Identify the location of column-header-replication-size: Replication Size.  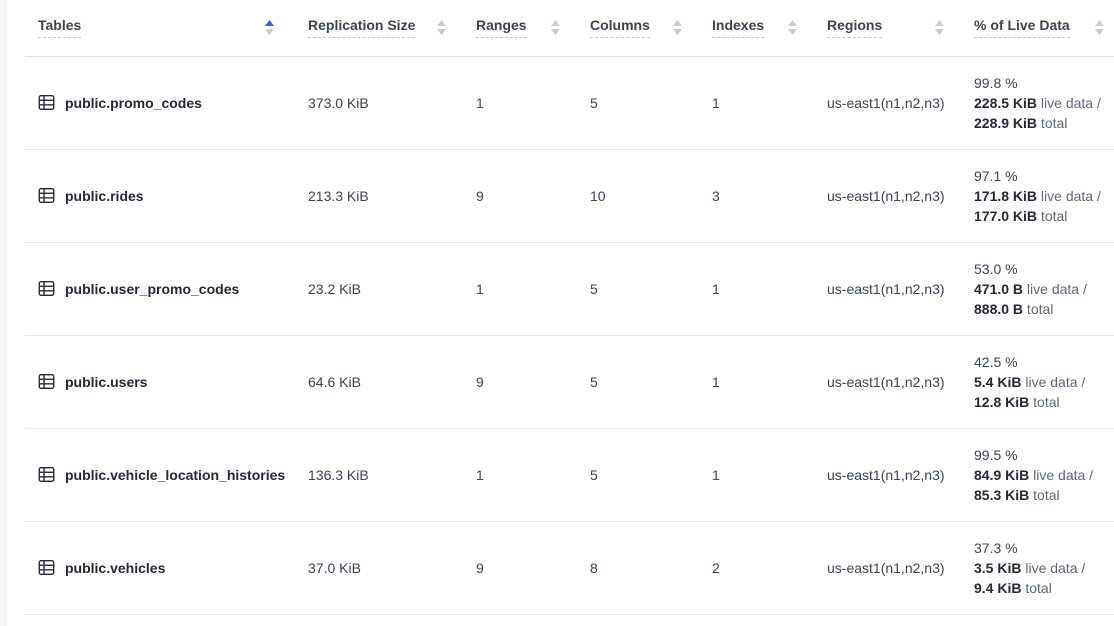
(372, 28).